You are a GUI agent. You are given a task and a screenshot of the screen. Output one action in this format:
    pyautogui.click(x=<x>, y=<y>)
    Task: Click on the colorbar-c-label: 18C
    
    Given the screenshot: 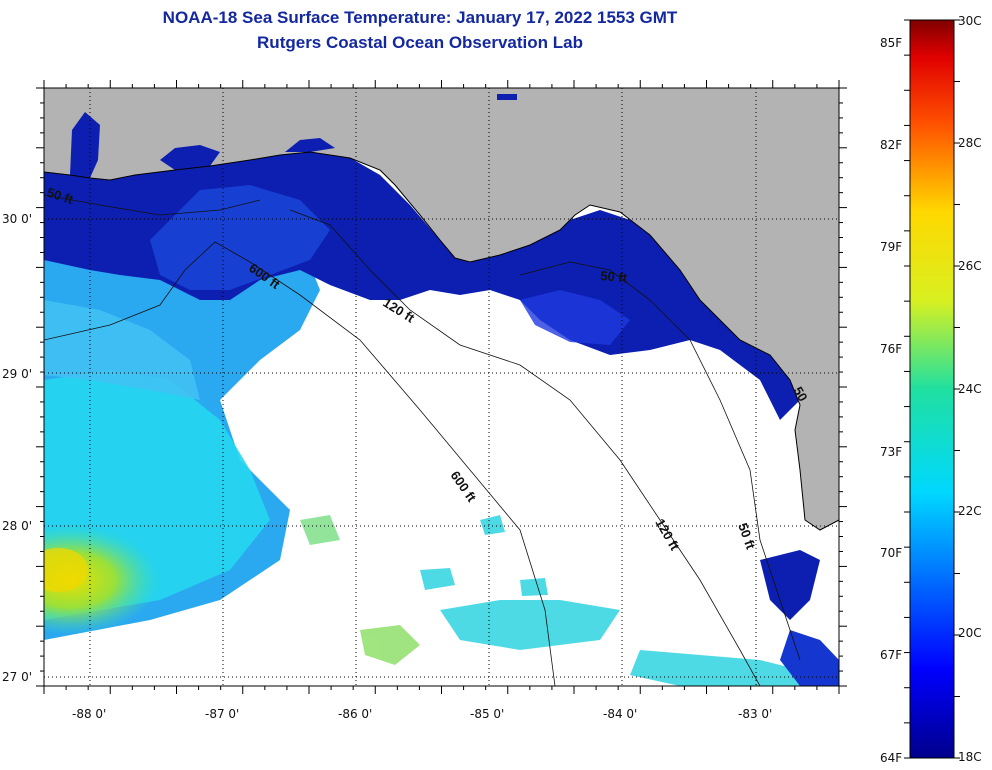 What is the action you would take?
    pyautogui.click(x=970, y=757)
    